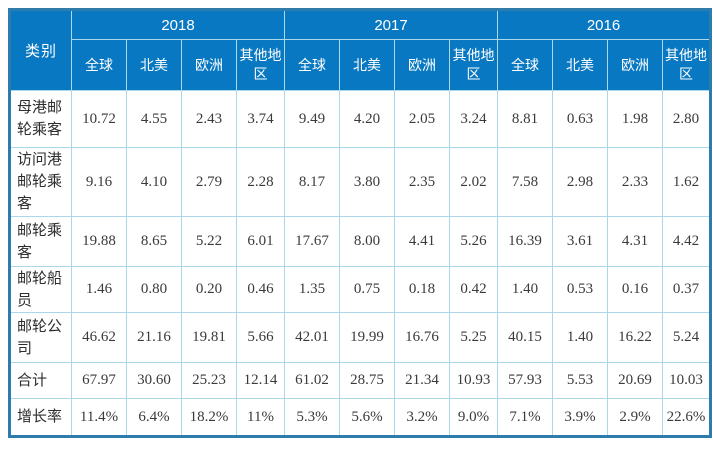  I want to click on data-cell: 3.74, so click(260, 119).